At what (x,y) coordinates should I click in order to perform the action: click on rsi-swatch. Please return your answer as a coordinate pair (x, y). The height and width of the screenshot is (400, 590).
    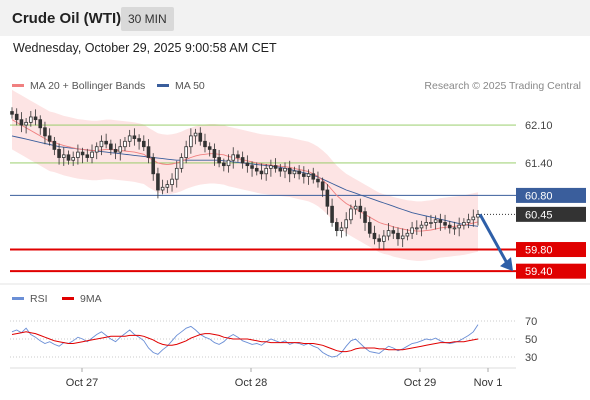
    Looking at the image, I should click on (18, 298).